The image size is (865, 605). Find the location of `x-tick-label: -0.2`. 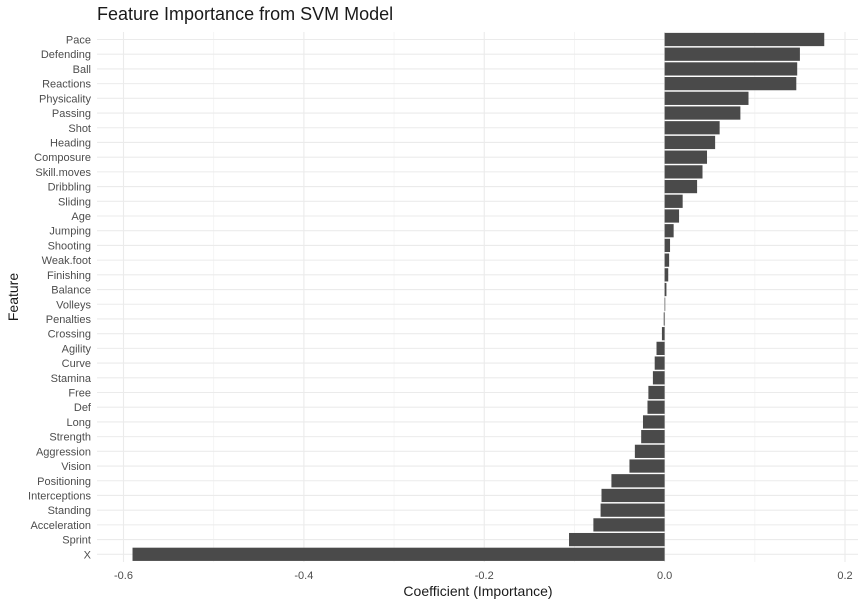

x-tick-label: -0.2 is located at coordinates (484, 576).